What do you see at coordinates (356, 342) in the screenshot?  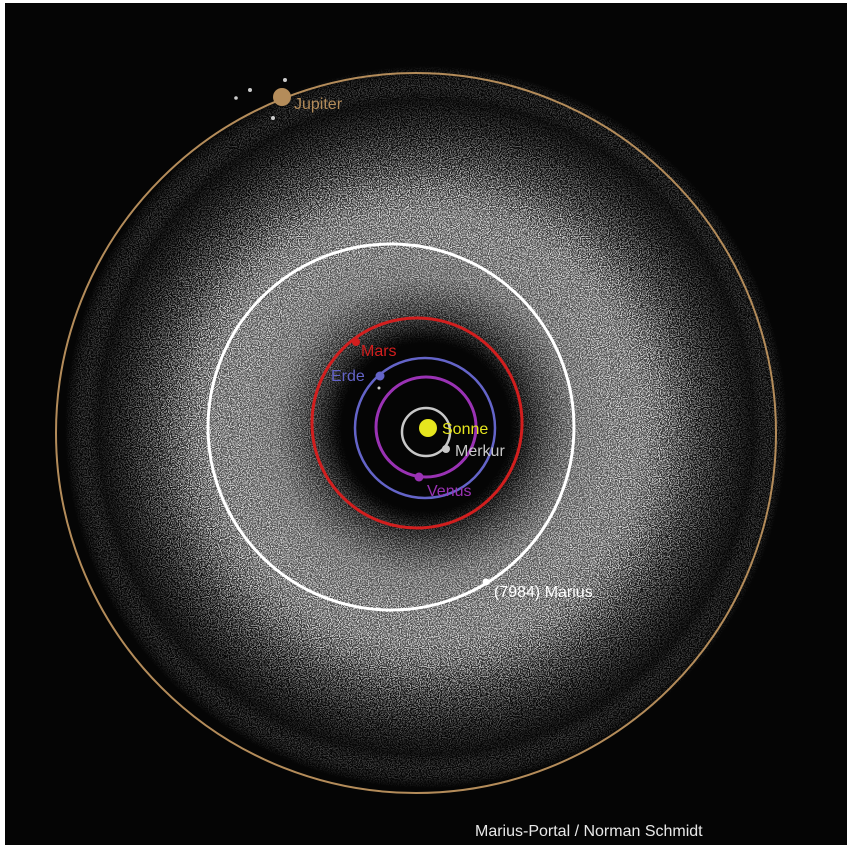 I see `mars-body` at bounding box center [356, 342].